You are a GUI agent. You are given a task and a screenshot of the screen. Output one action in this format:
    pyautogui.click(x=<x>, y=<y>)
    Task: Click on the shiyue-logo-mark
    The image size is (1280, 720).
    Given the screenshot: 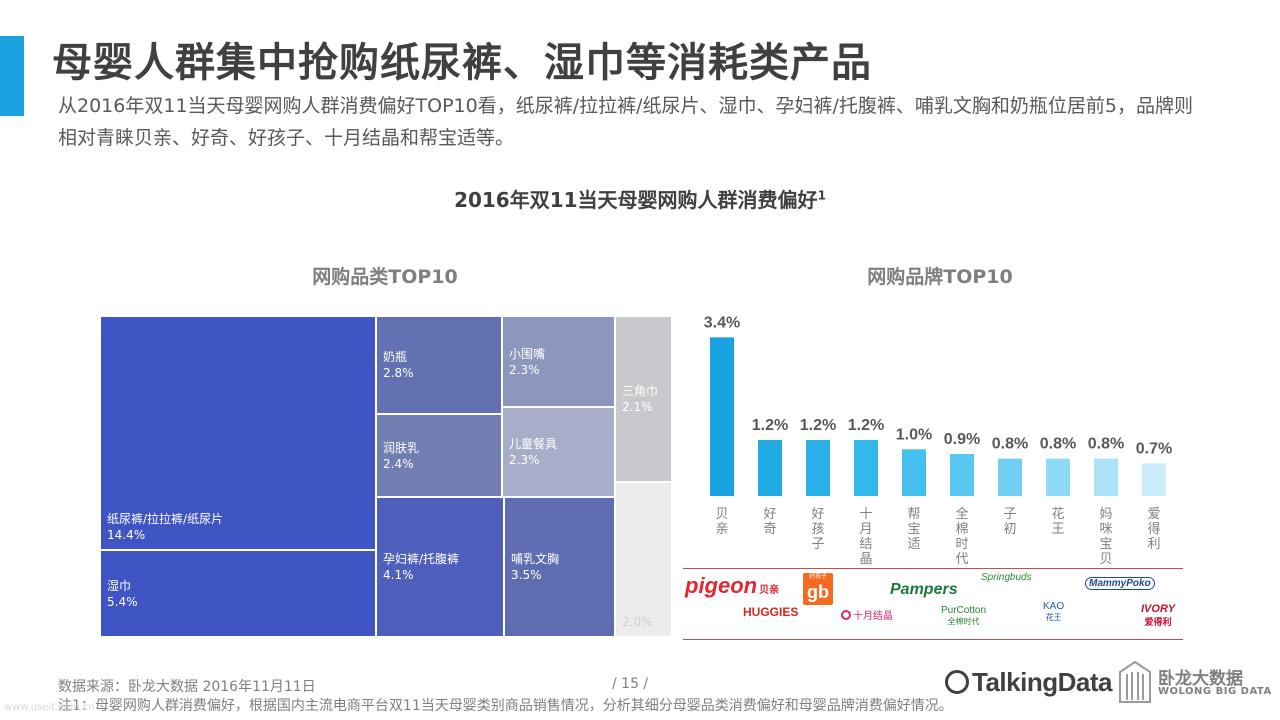 What is the action you would take?
    pyautogui.click(x=846, y=615)
    